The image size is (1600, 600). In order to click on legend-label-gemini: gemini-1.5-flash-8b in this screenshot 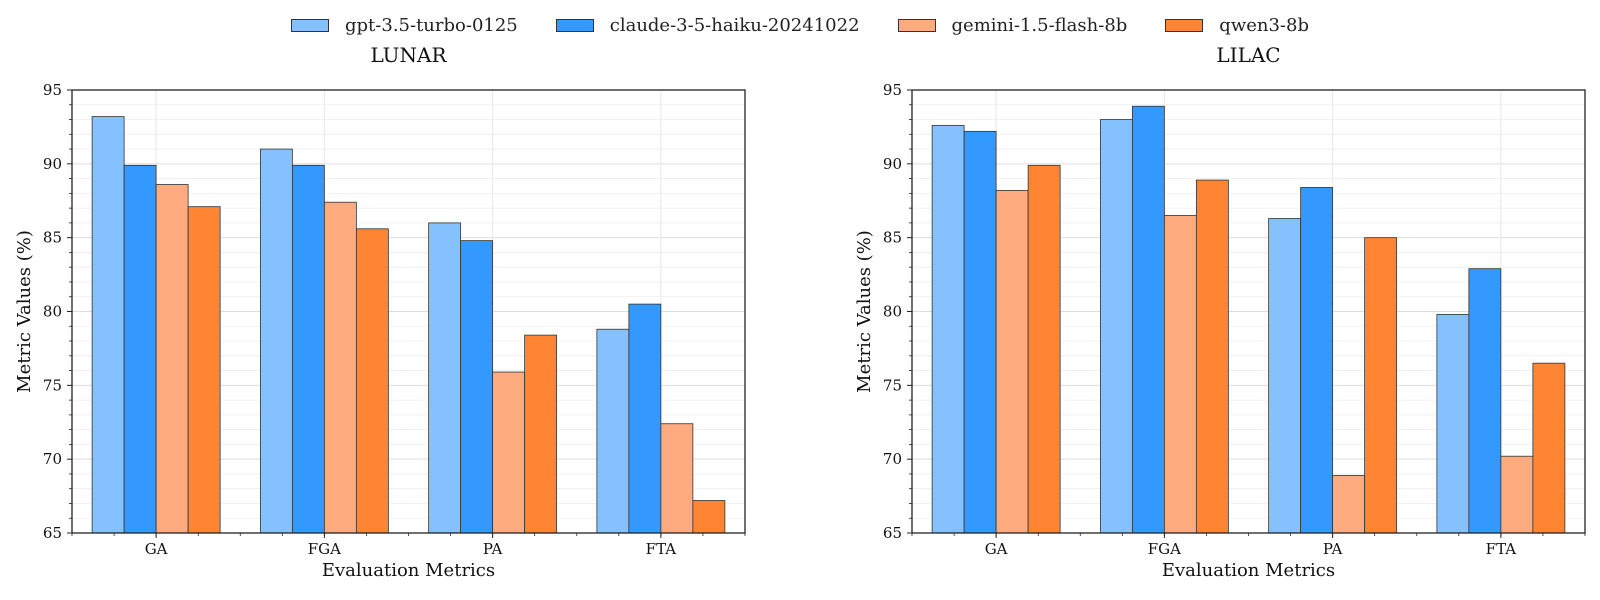, I will do `click(1039, 25)`.